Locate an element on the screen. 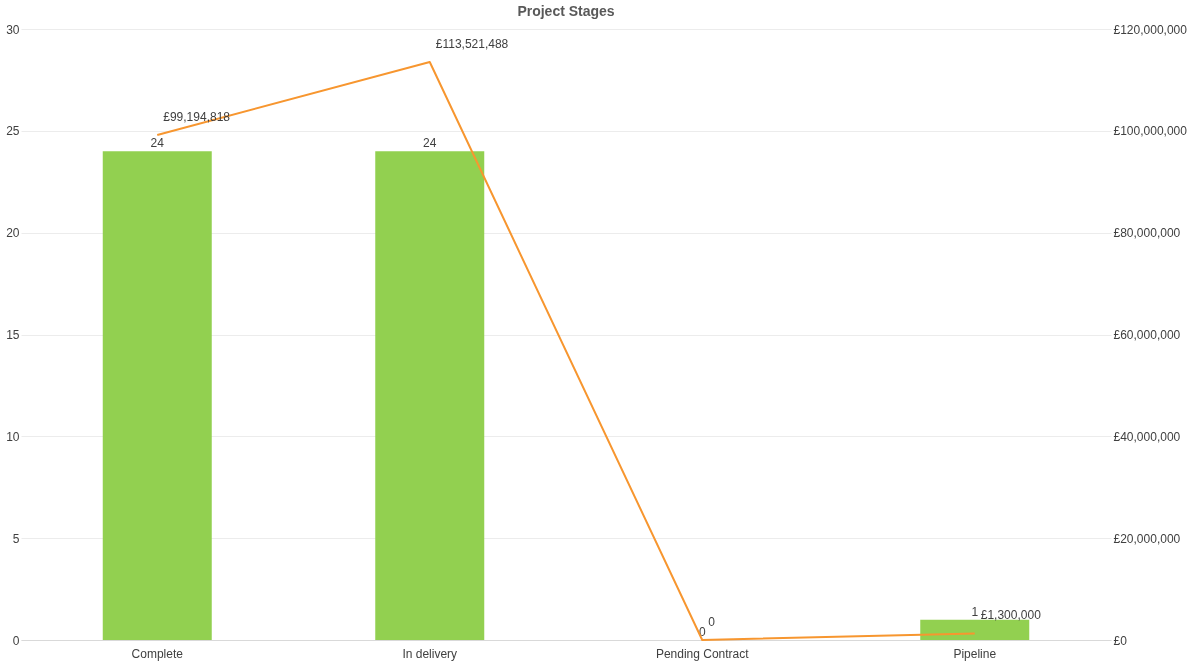  y2-tick-label: £80,000,000 is located at coordinates (1147, 233).